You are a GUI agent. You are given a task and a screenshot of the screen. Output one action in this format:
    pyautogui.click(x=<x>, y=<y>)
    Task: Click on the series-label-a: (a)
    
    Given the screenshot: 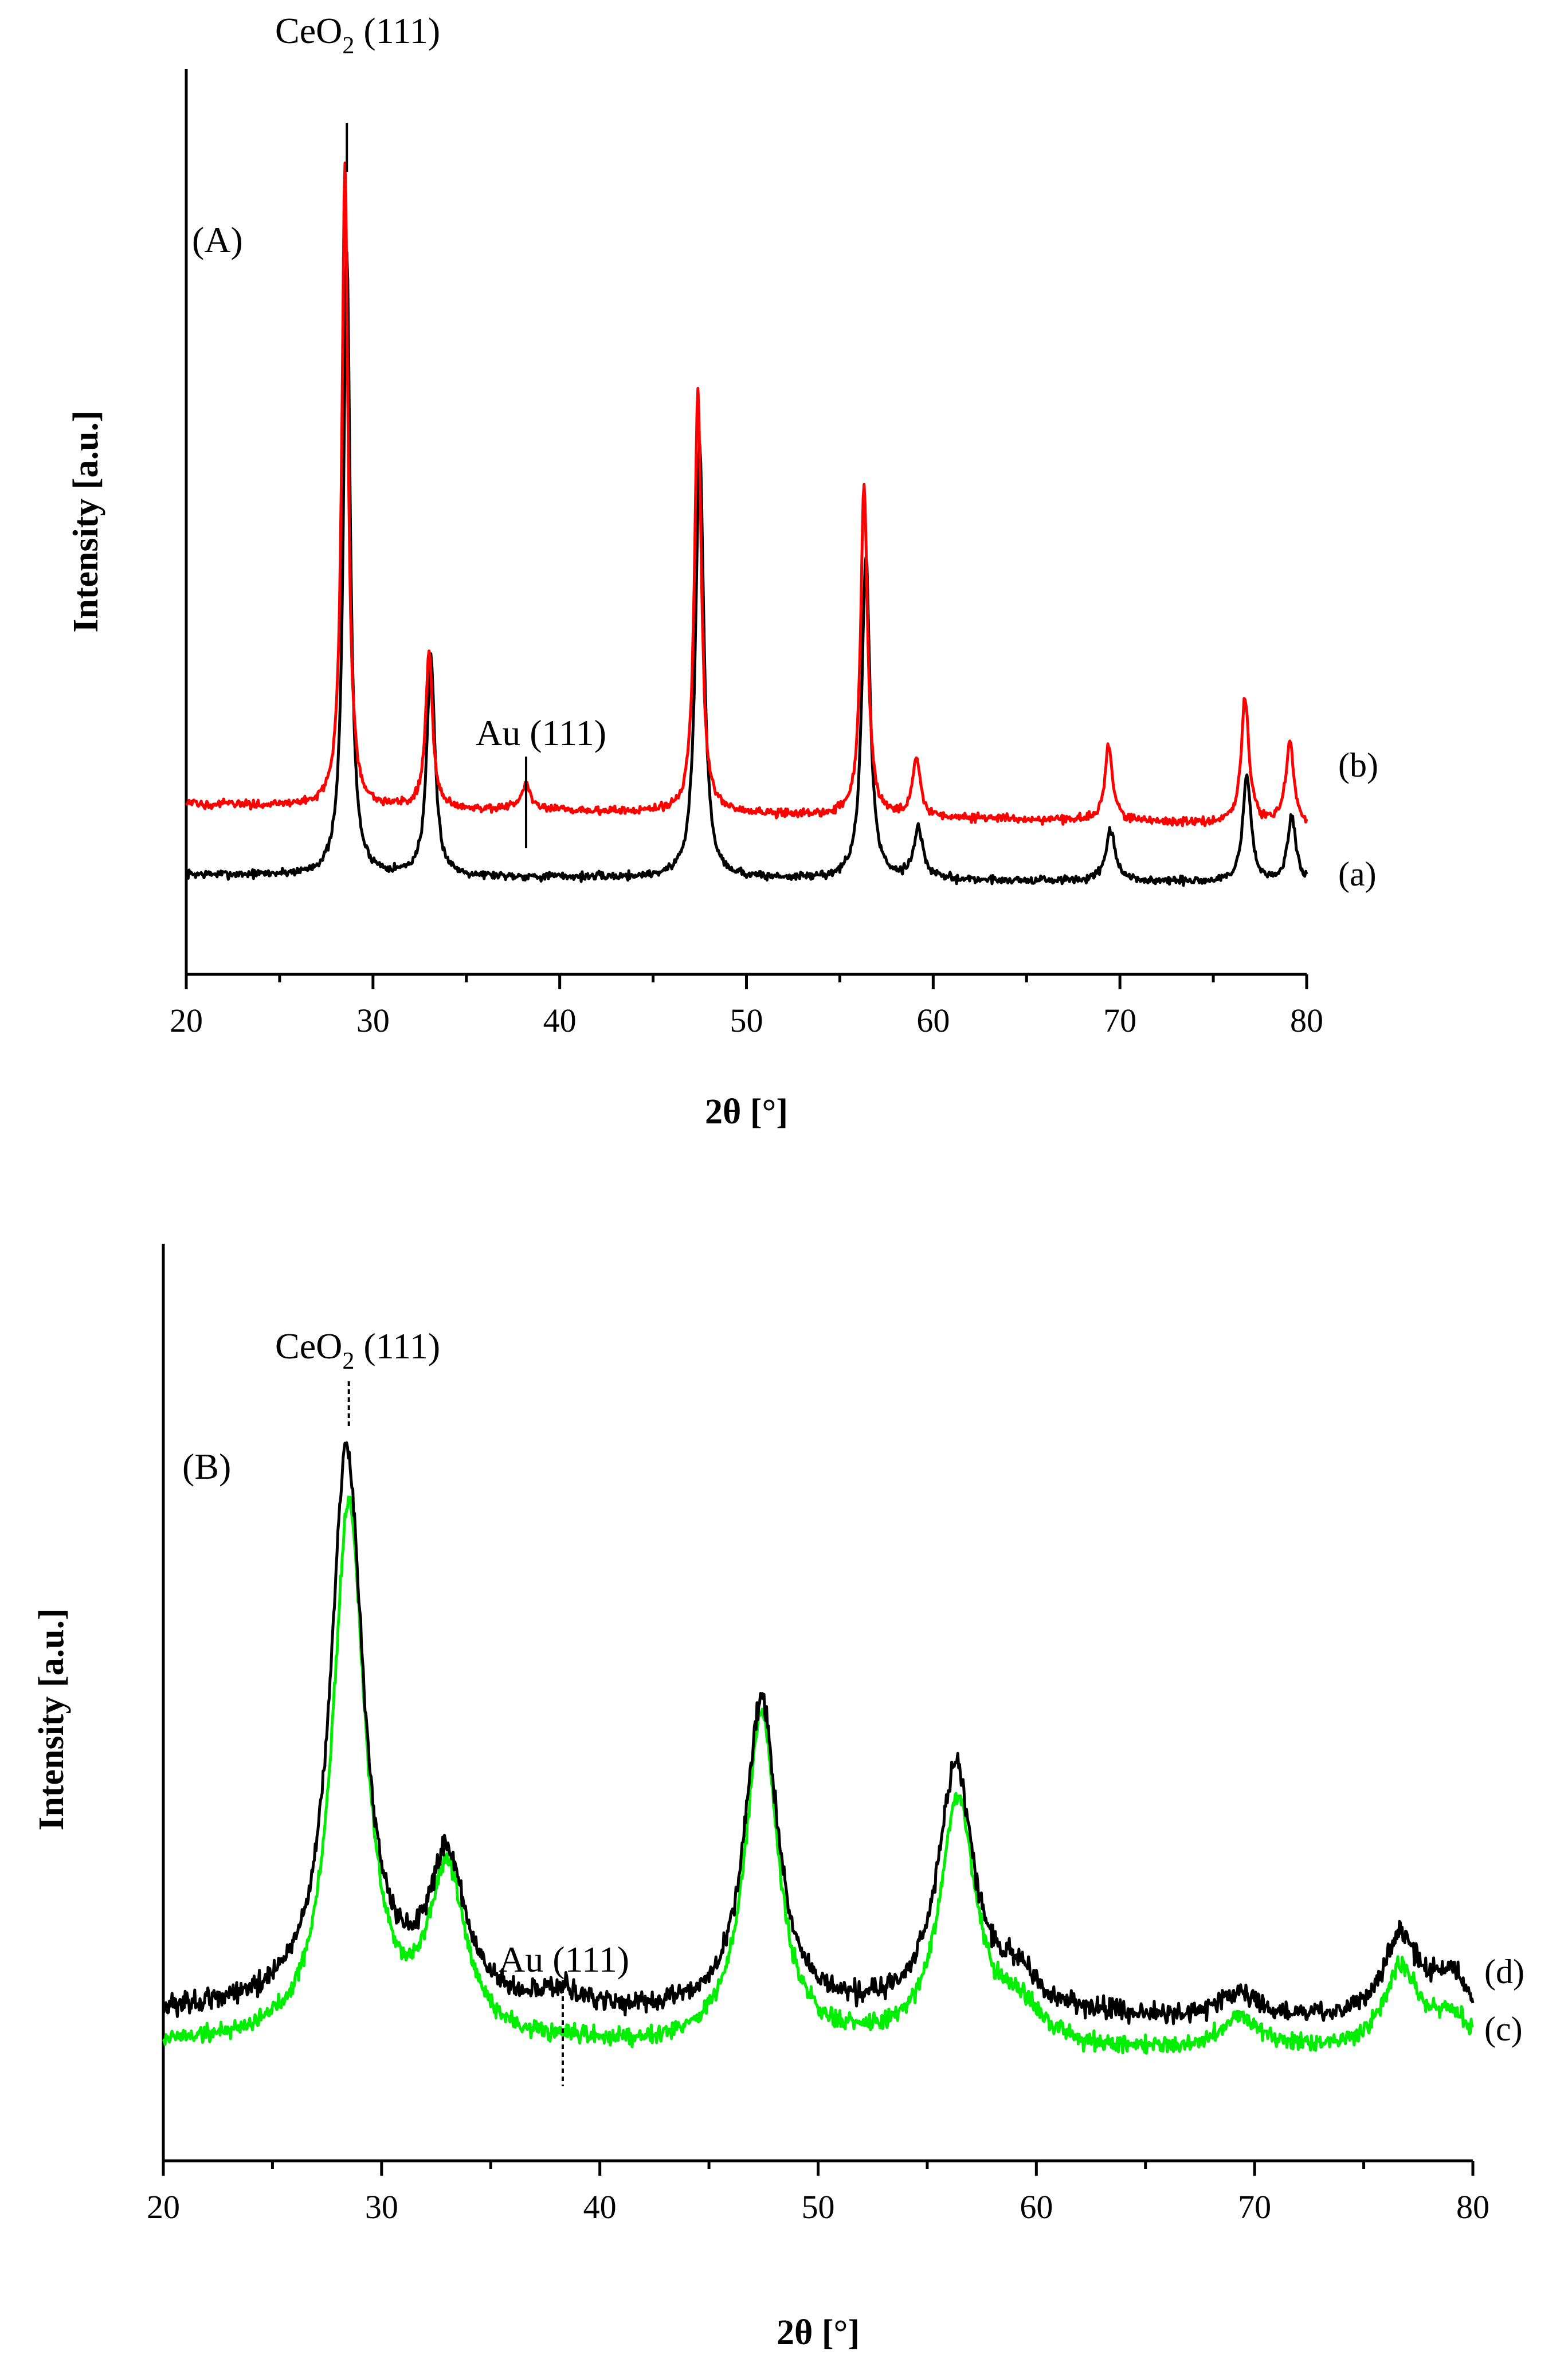 What is the action you would take?
    pyautogui.click(x=1357, y=874)
    